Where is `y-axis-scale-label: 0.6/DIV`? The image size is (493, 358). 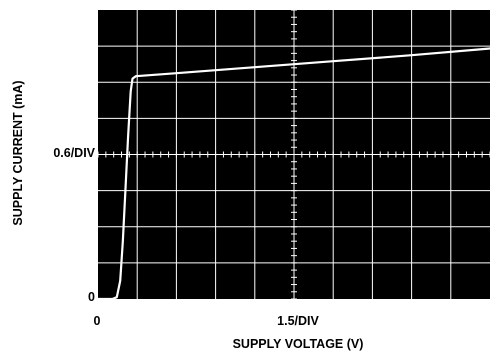
y-axis-scale-label: 0.6/DIV is located at coordinates (74, 153).